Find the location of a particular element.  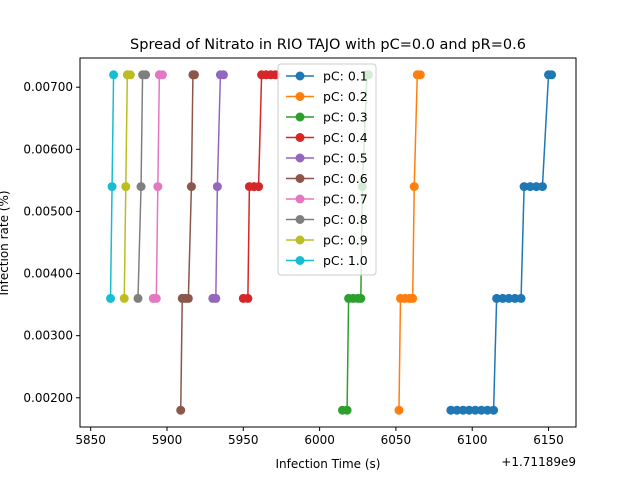

legend-entry: pC: 0.1 is located at coordinates (327, 76).